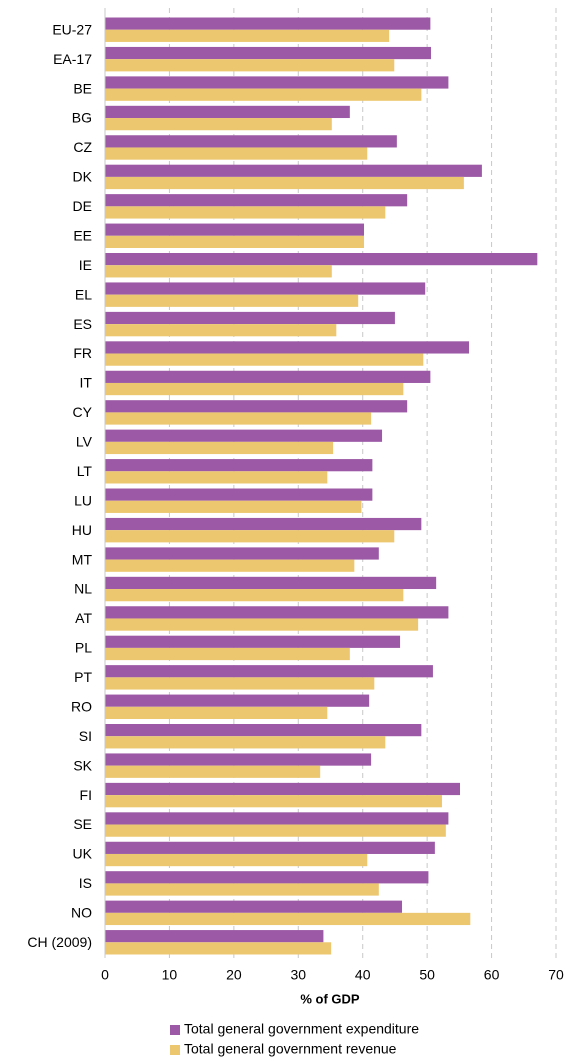 This screenshot has width=568, height=1063. What do you see at coordinates (82, 530) in the screenshot?
I see `y-tick-label: HU` at bounding box center [82, 530].